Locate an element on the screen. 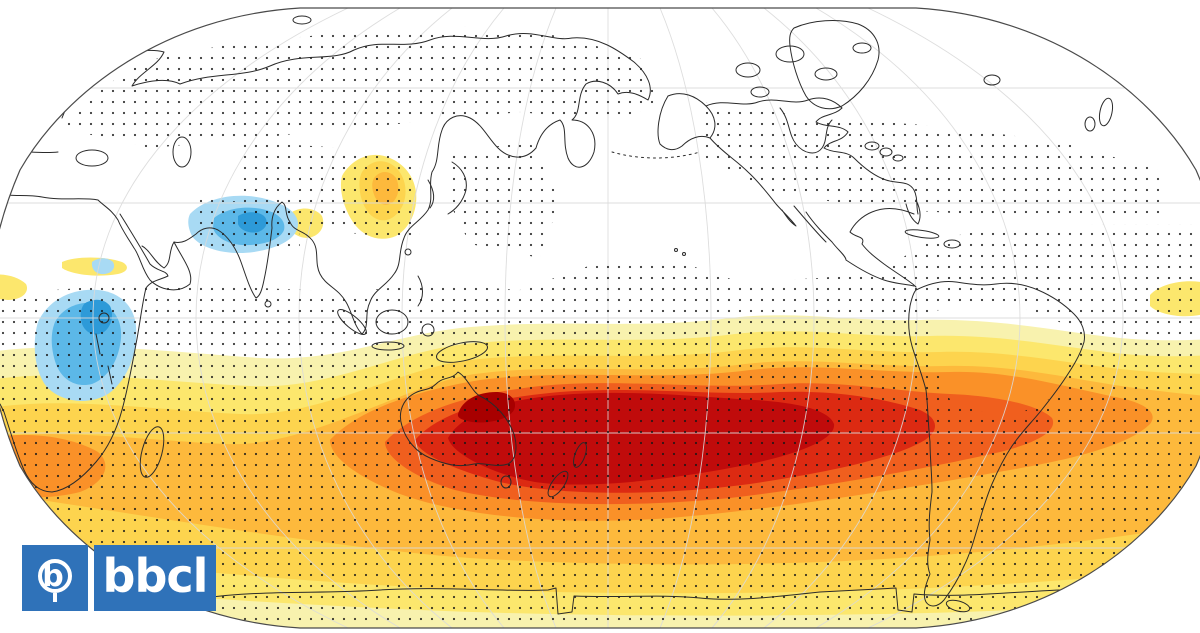 This screenshot has width=1200, height=633. coastline-new-guinea is located at coordinates (462, 352).